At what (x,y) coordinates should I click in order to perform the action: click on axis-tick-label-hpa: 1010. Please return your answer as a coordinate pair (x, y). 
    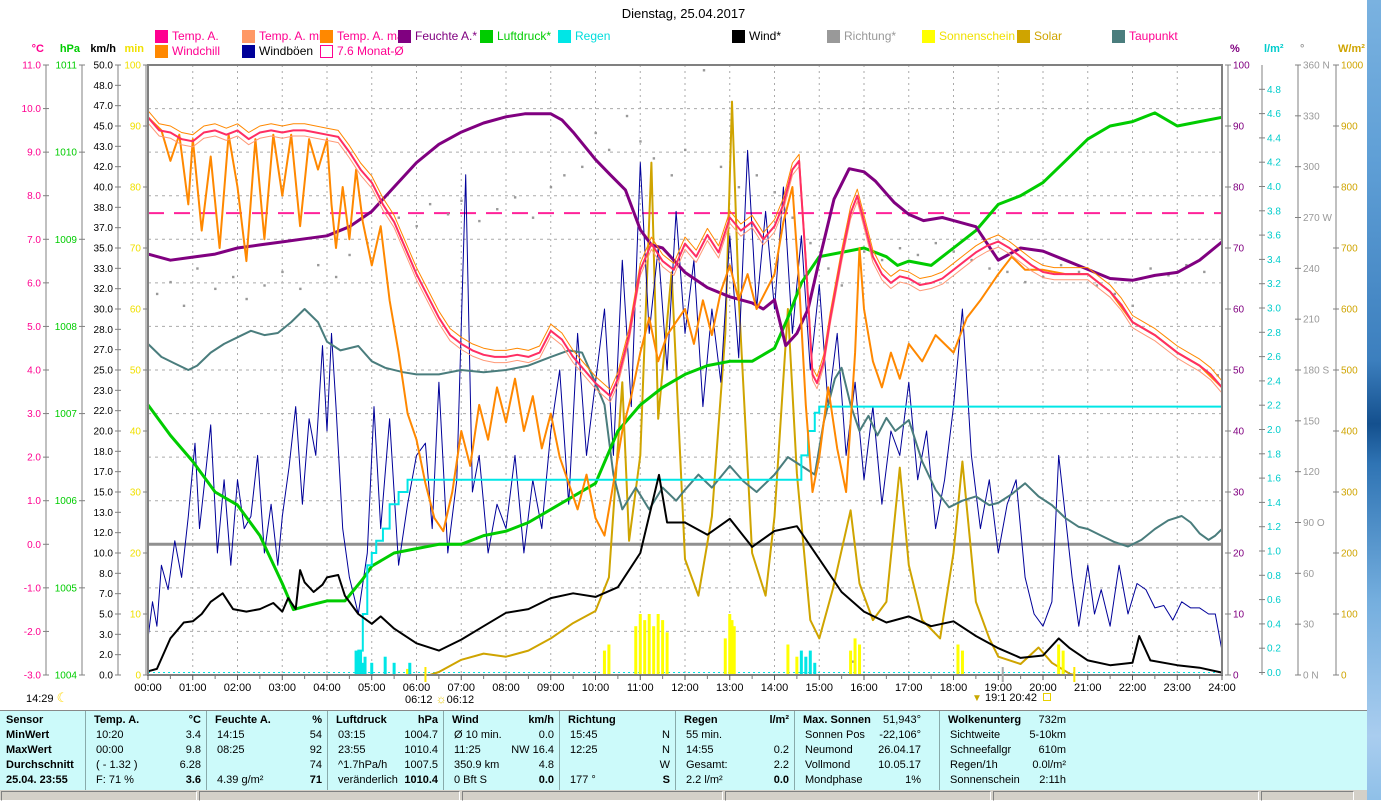
    Looking at the image, I should click on (66, 153).